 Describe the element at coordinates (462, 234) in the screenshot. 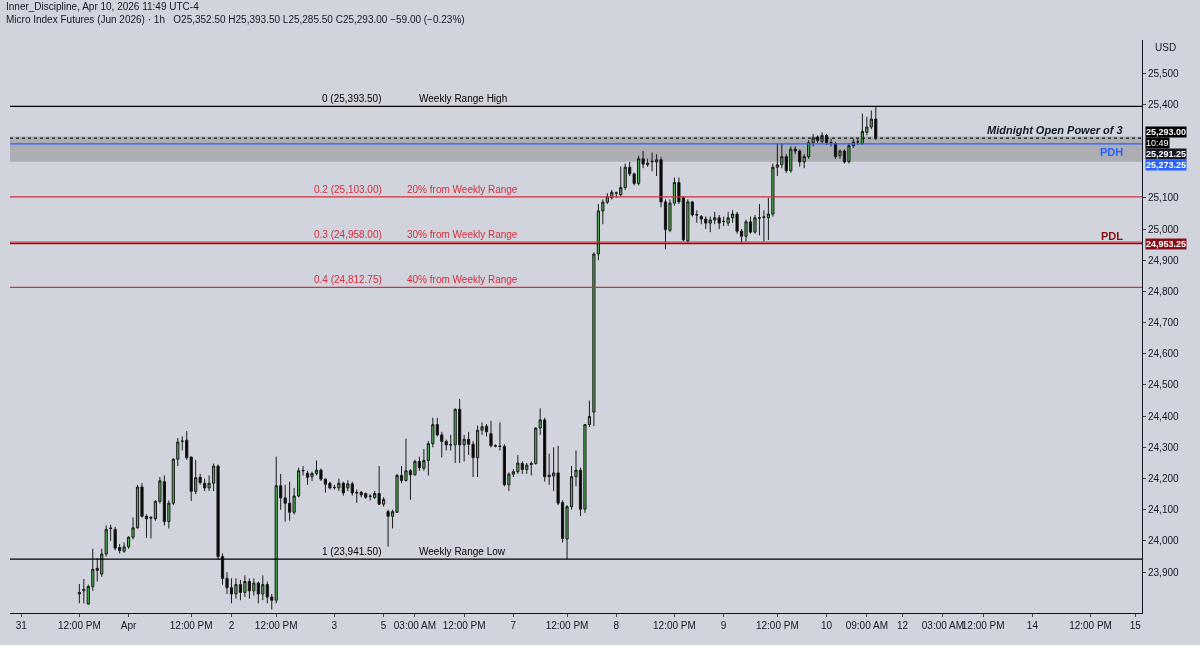

I see `ref-line-label: 30% from Weekly Range` at that location.